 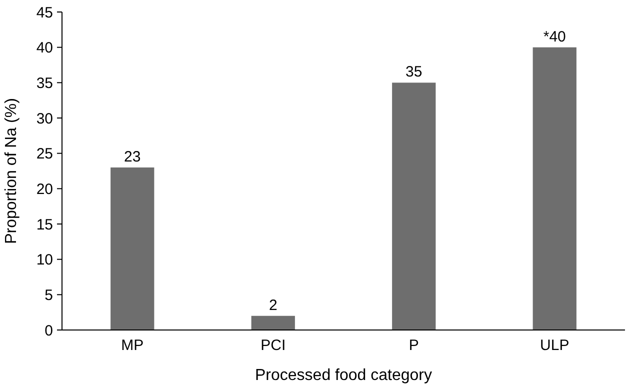 What do you see at coordinates (44, 48) in the screenshot?
I see `y-tick-label: 40` at bounding box center [44, 48].